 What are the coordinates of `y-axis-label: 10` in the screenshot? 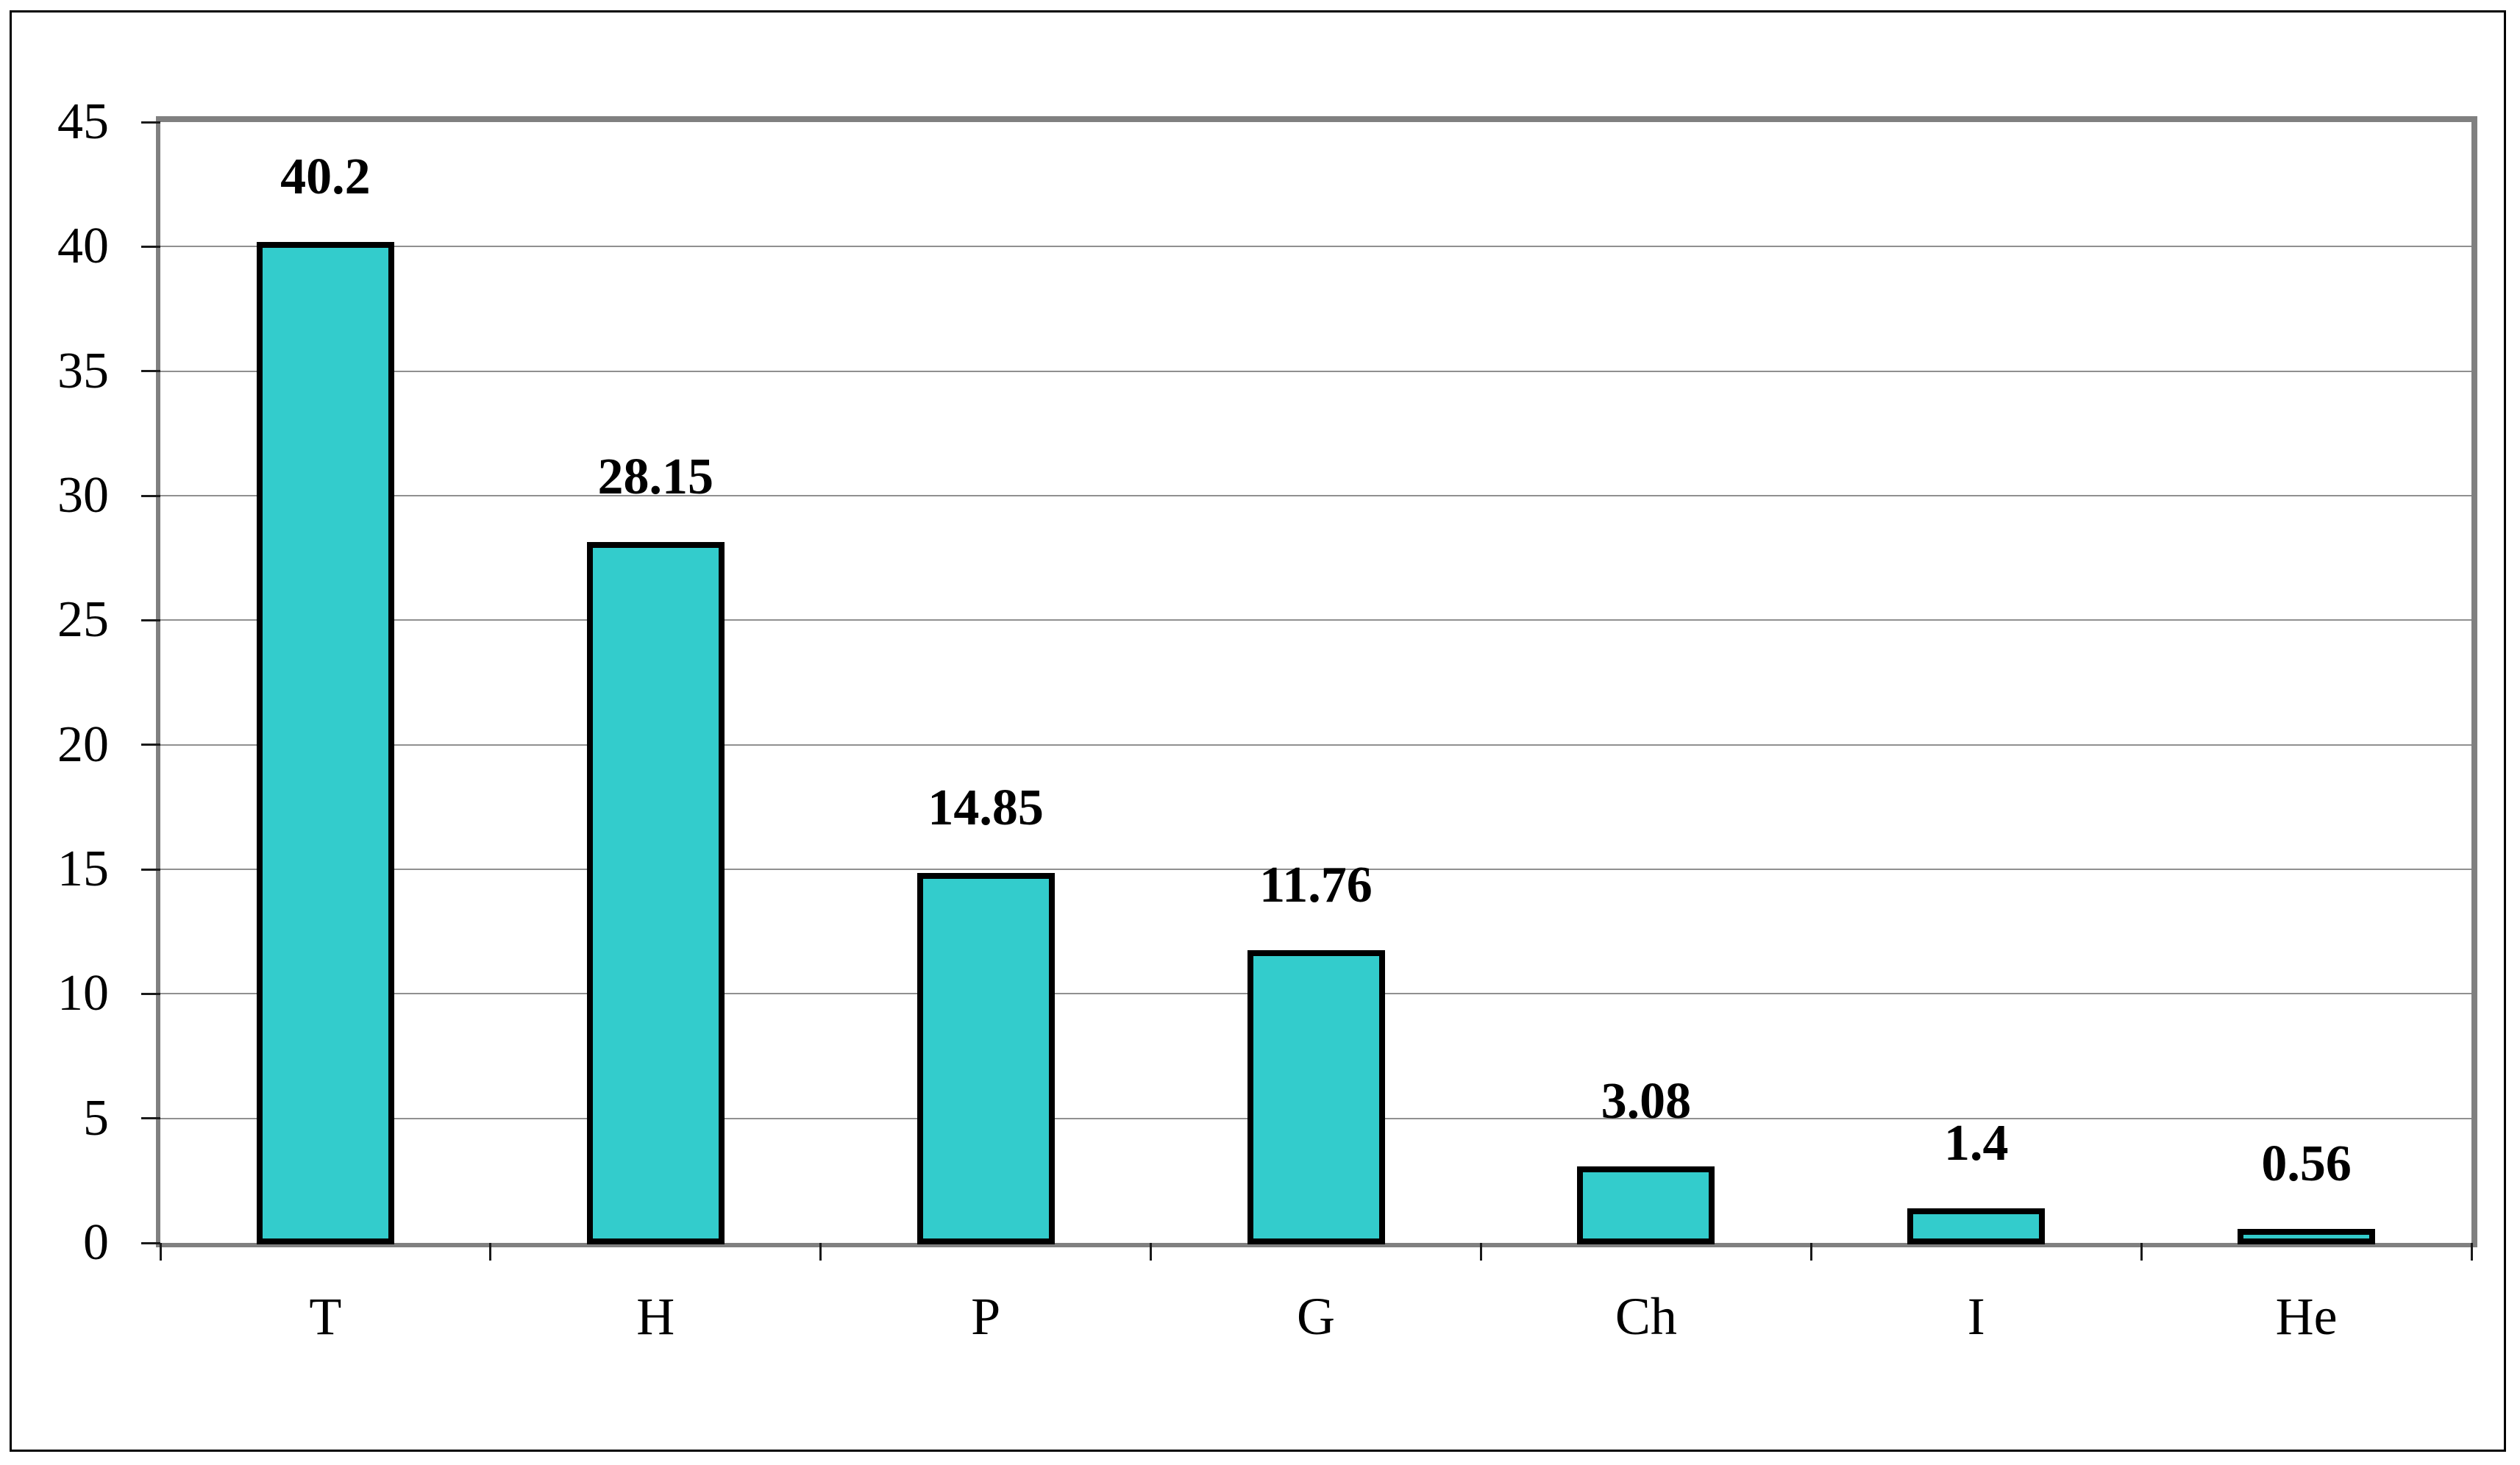 It's located at (83, 993).